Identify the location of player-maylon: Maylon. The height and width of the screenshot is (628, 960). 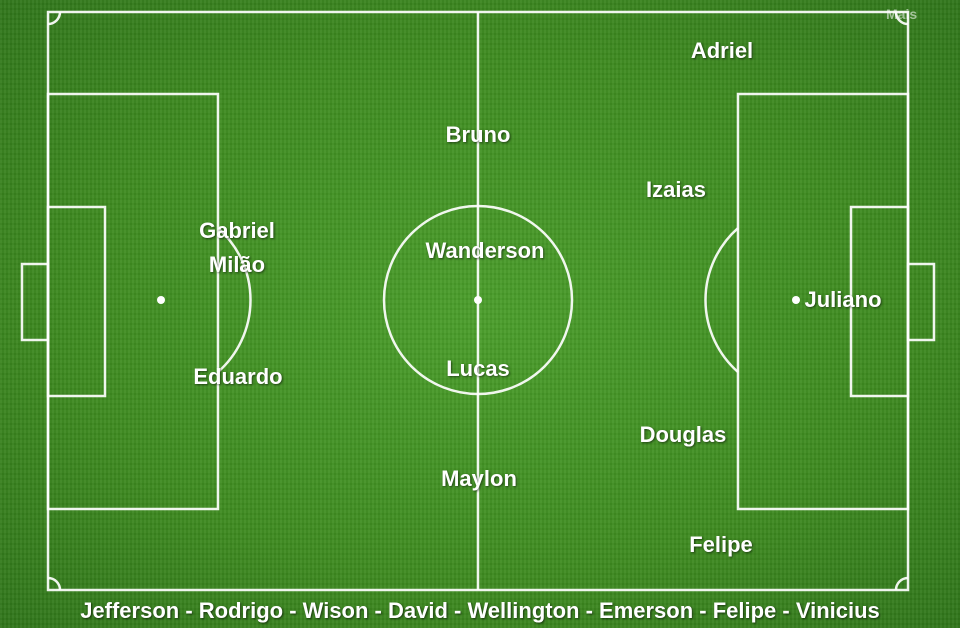
(479, 478).